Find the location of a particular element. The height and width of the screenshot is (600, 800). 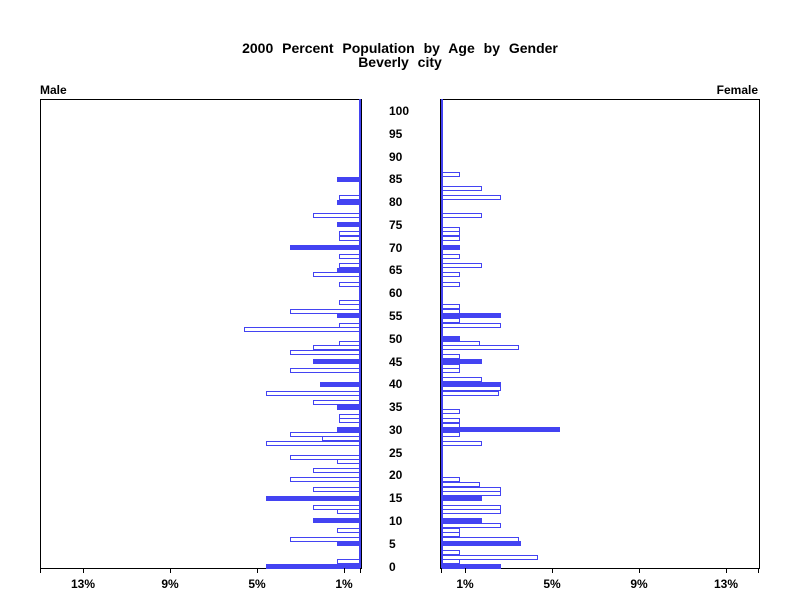

male-pct-label-5%: 5% is located at coordinates (257, 584).